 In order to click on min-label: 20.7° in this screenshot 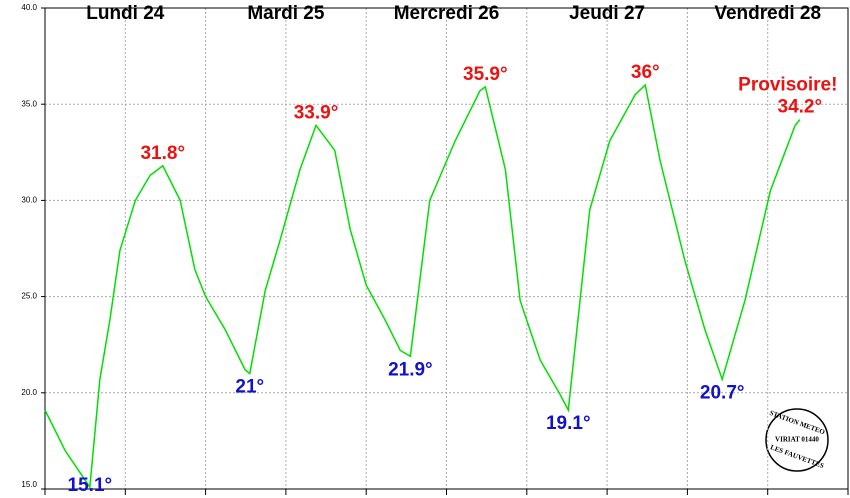, I will do `click(722, 392)`.